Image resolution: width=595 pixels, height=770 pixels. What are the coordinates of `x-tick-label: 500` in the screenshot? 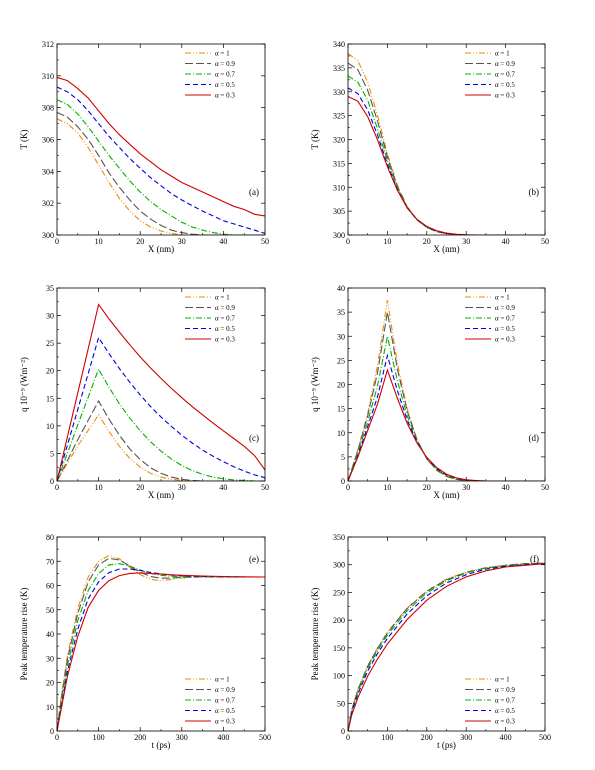 It's located at (545, 737).